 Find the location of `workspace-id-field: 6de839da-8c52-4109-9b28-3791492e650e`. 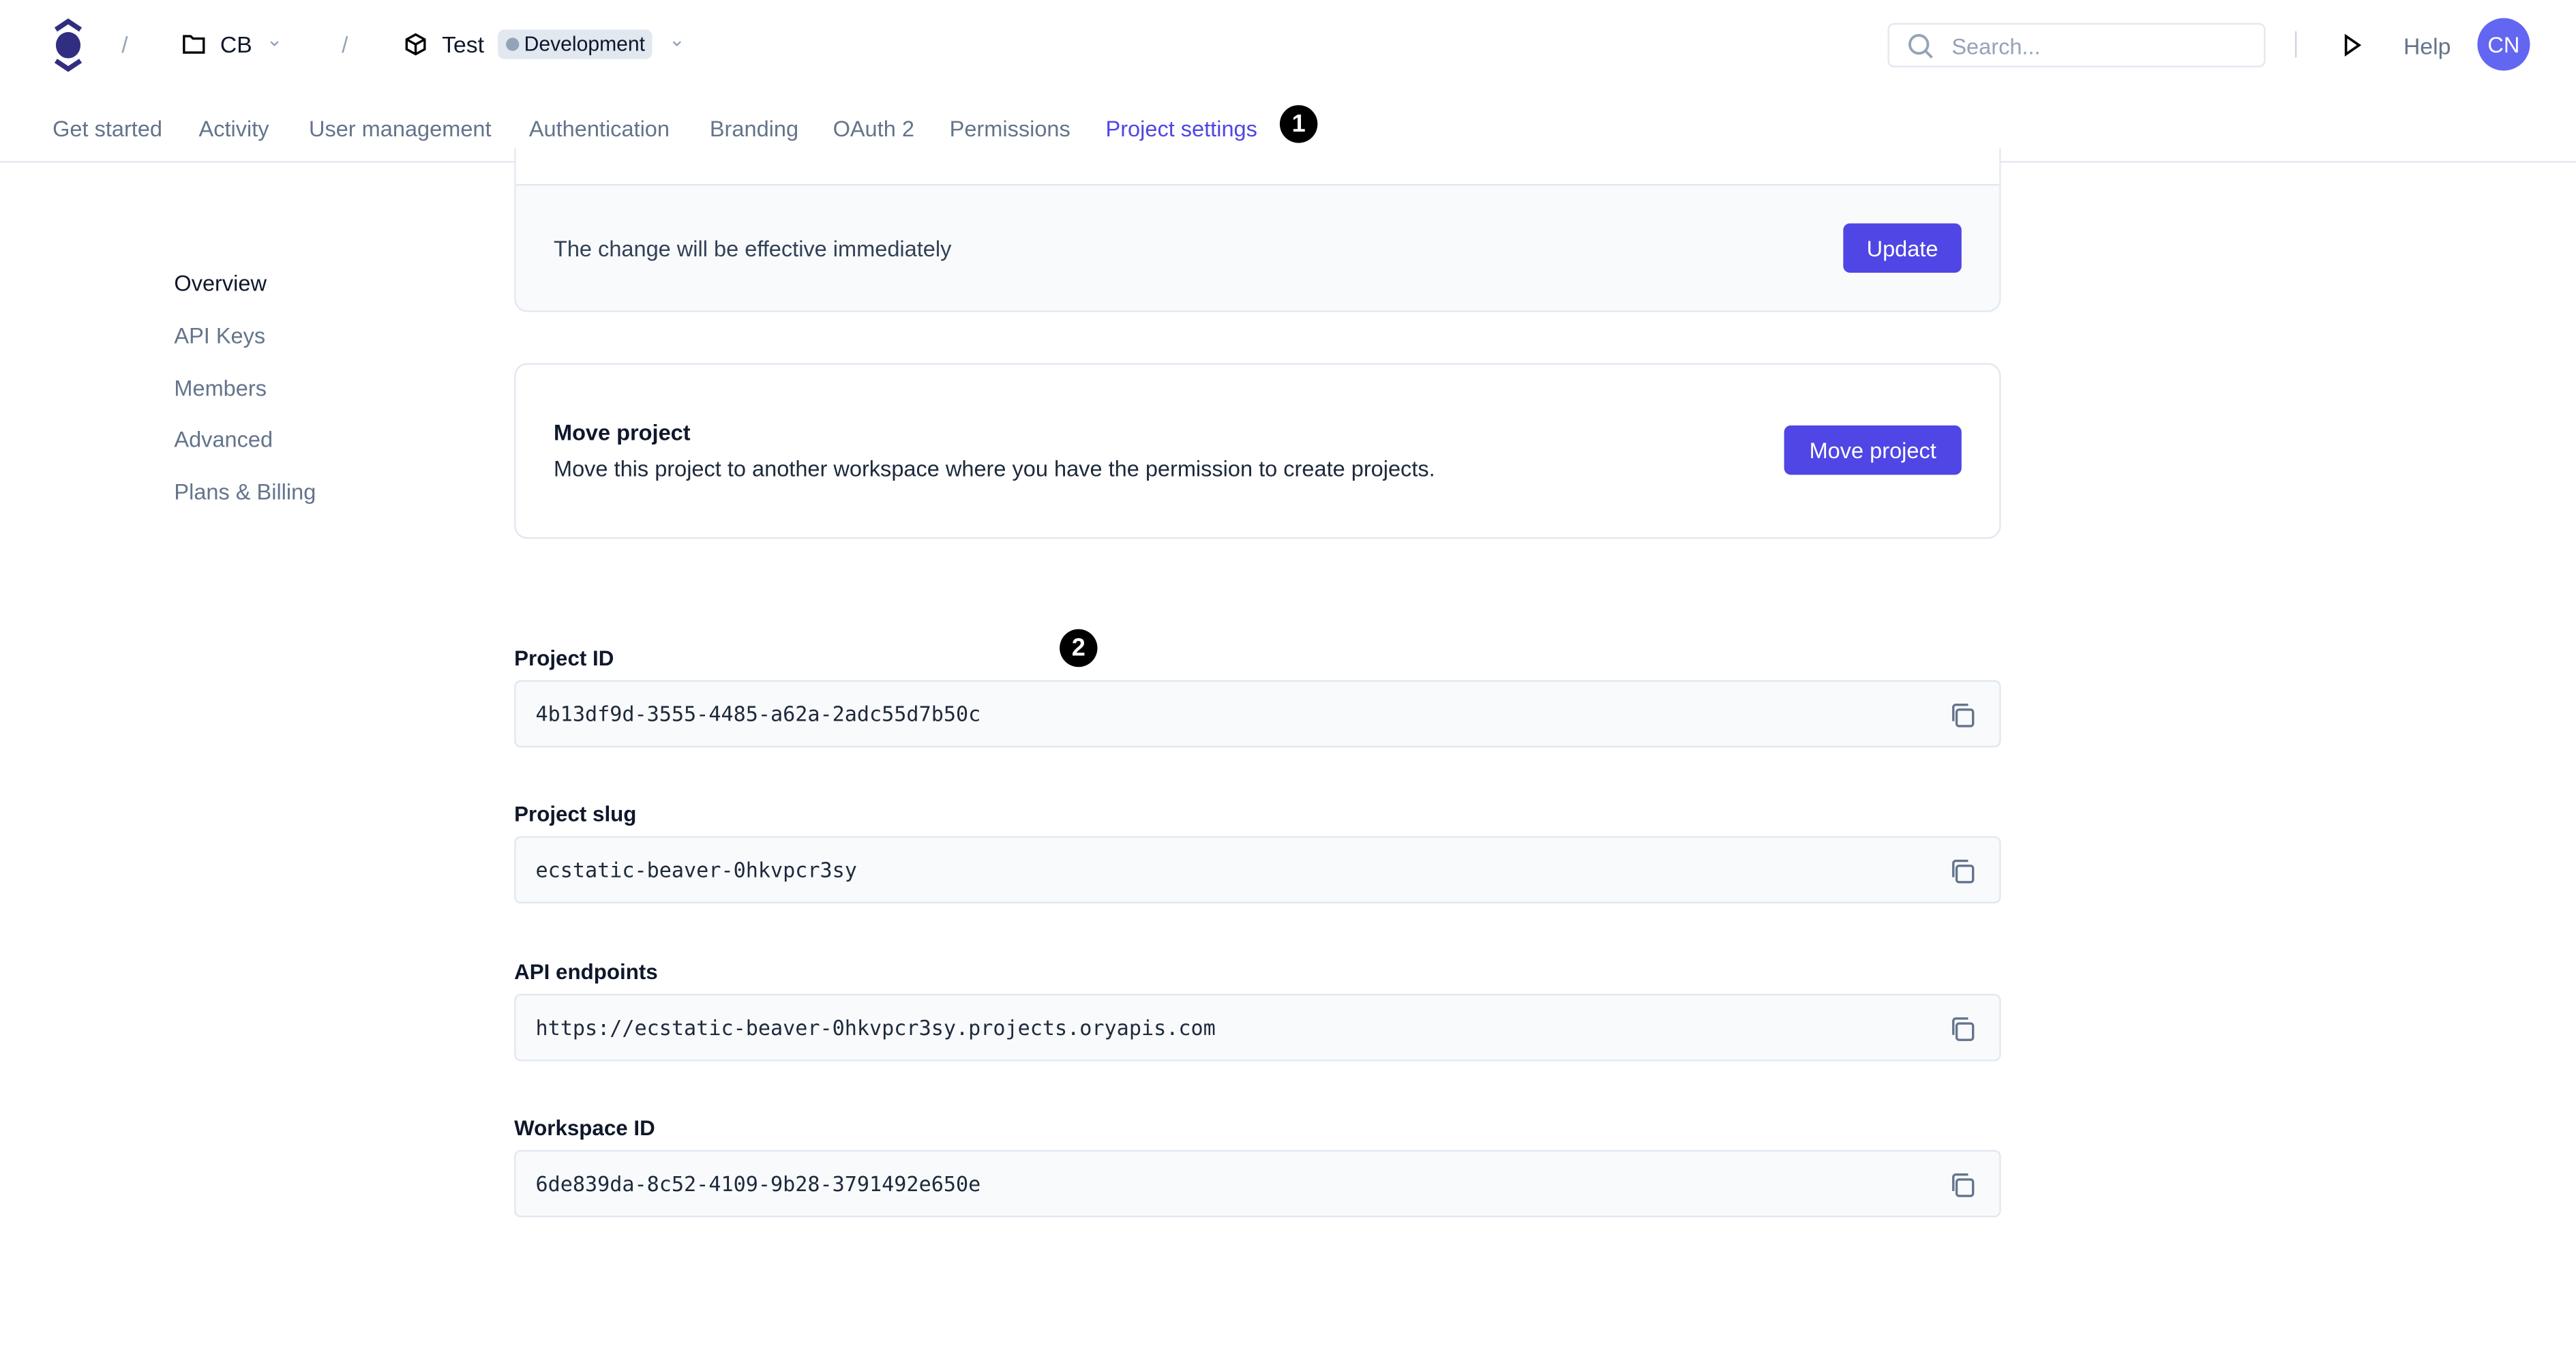

workspace-id-field: 6de839da-8c52-4109-9b28-3791492e650e is located at coordinates (1257, 1184).